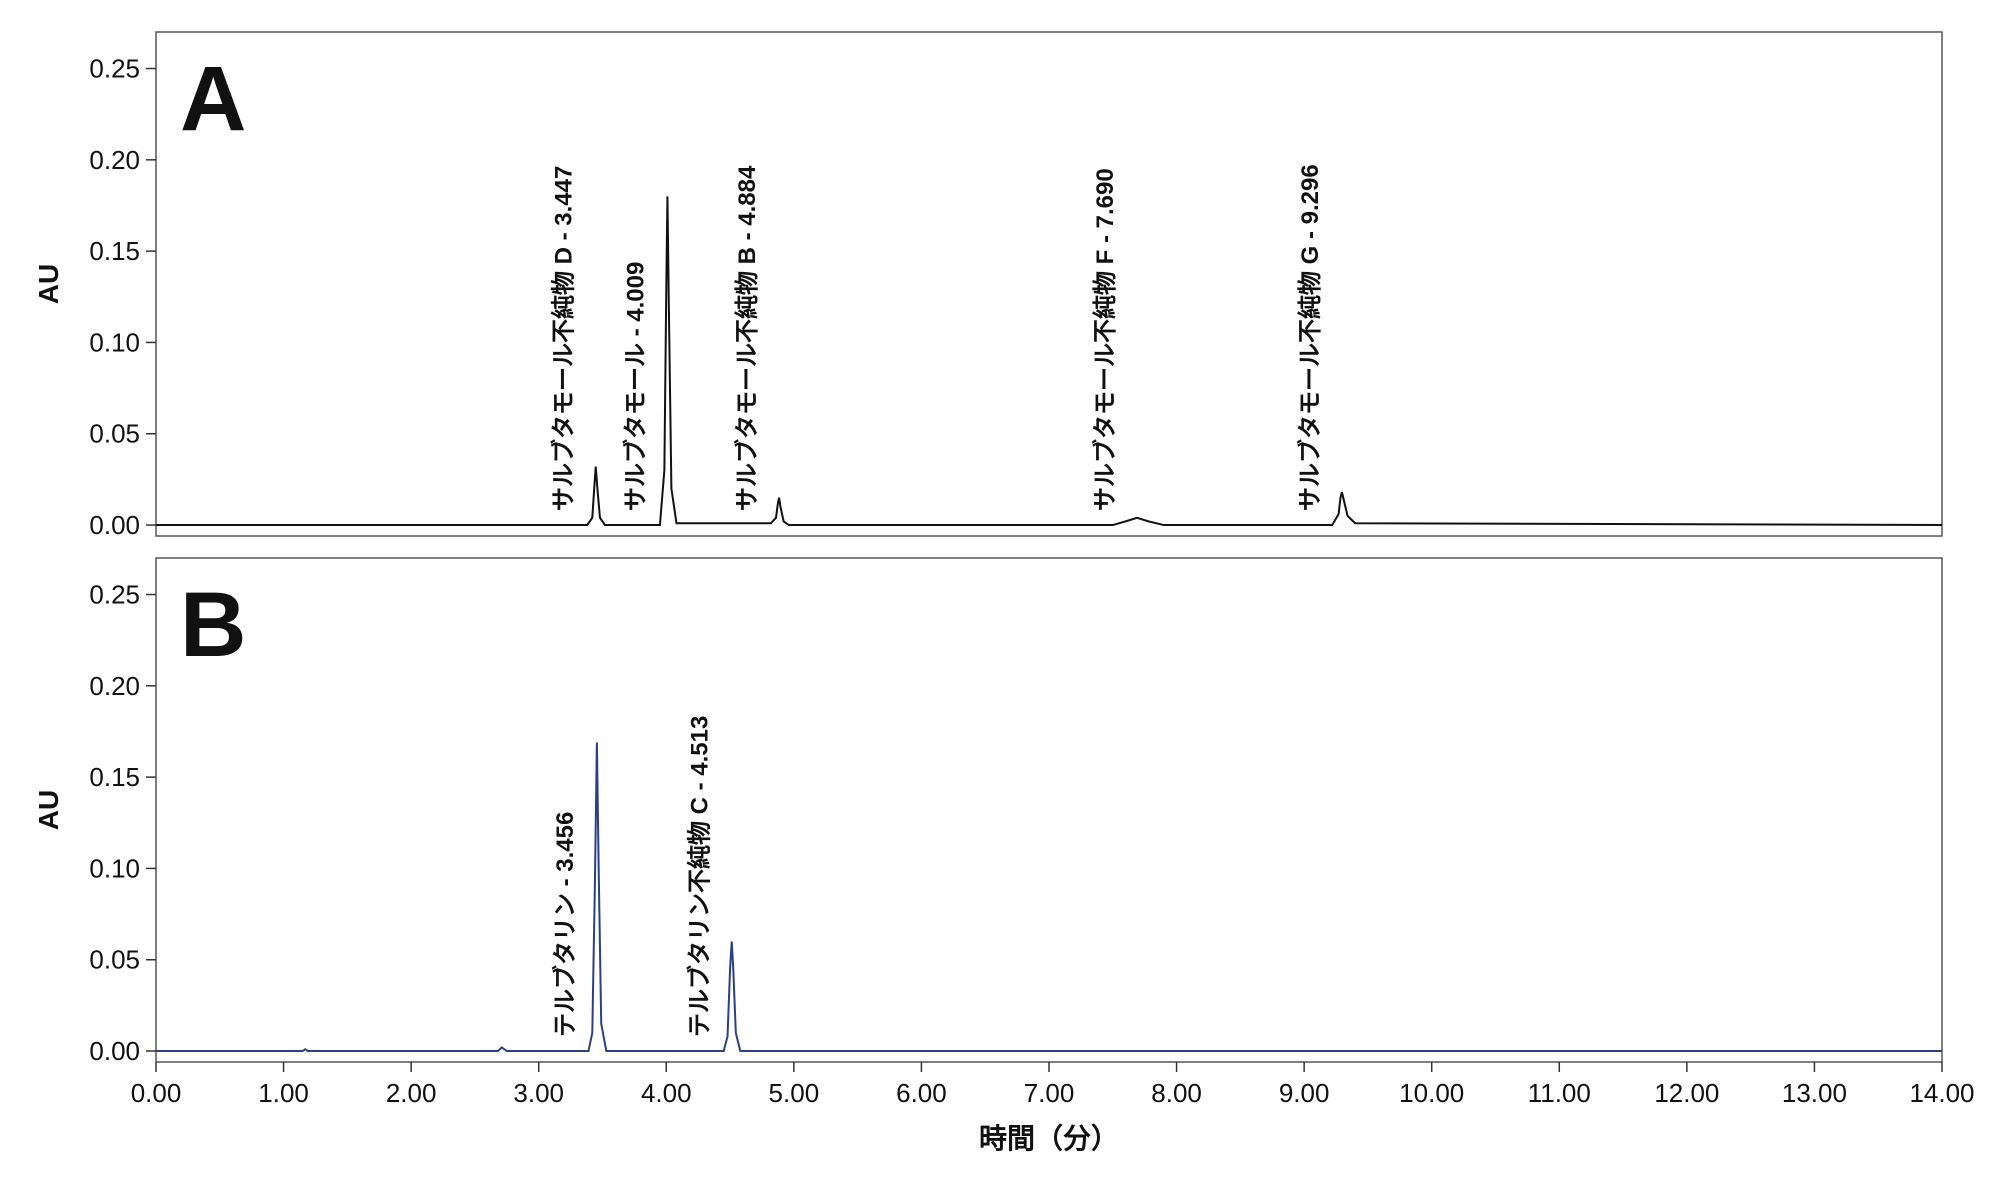 The image size is (2000, 1183). What do you see at coordinates (1310, 337) in the screenshot?
I see `peak-annotation: サルブタモール不純物 G - 9.296` at bounding box center [1310, 337].